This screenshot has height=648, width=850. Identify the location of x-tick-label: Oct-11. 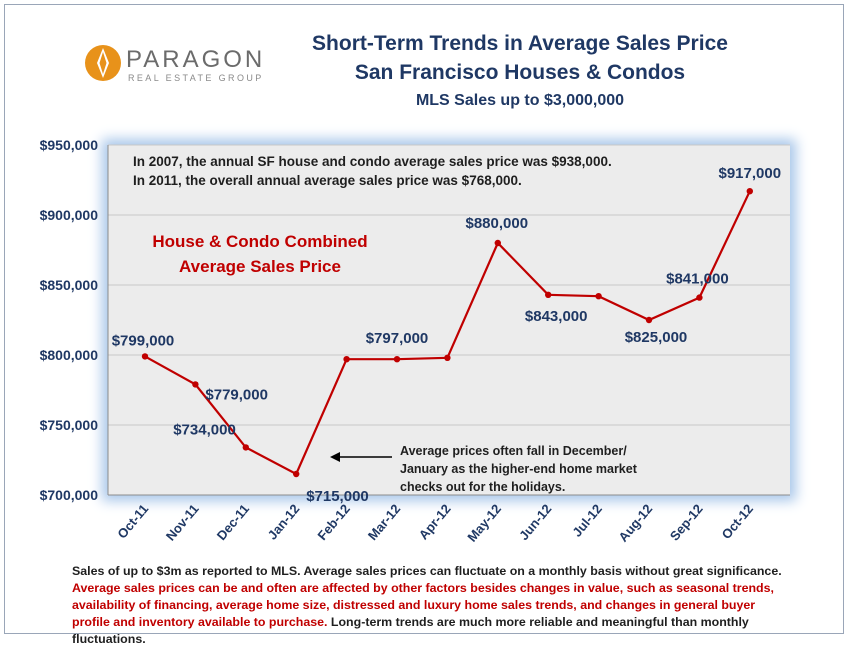
(132, 521).